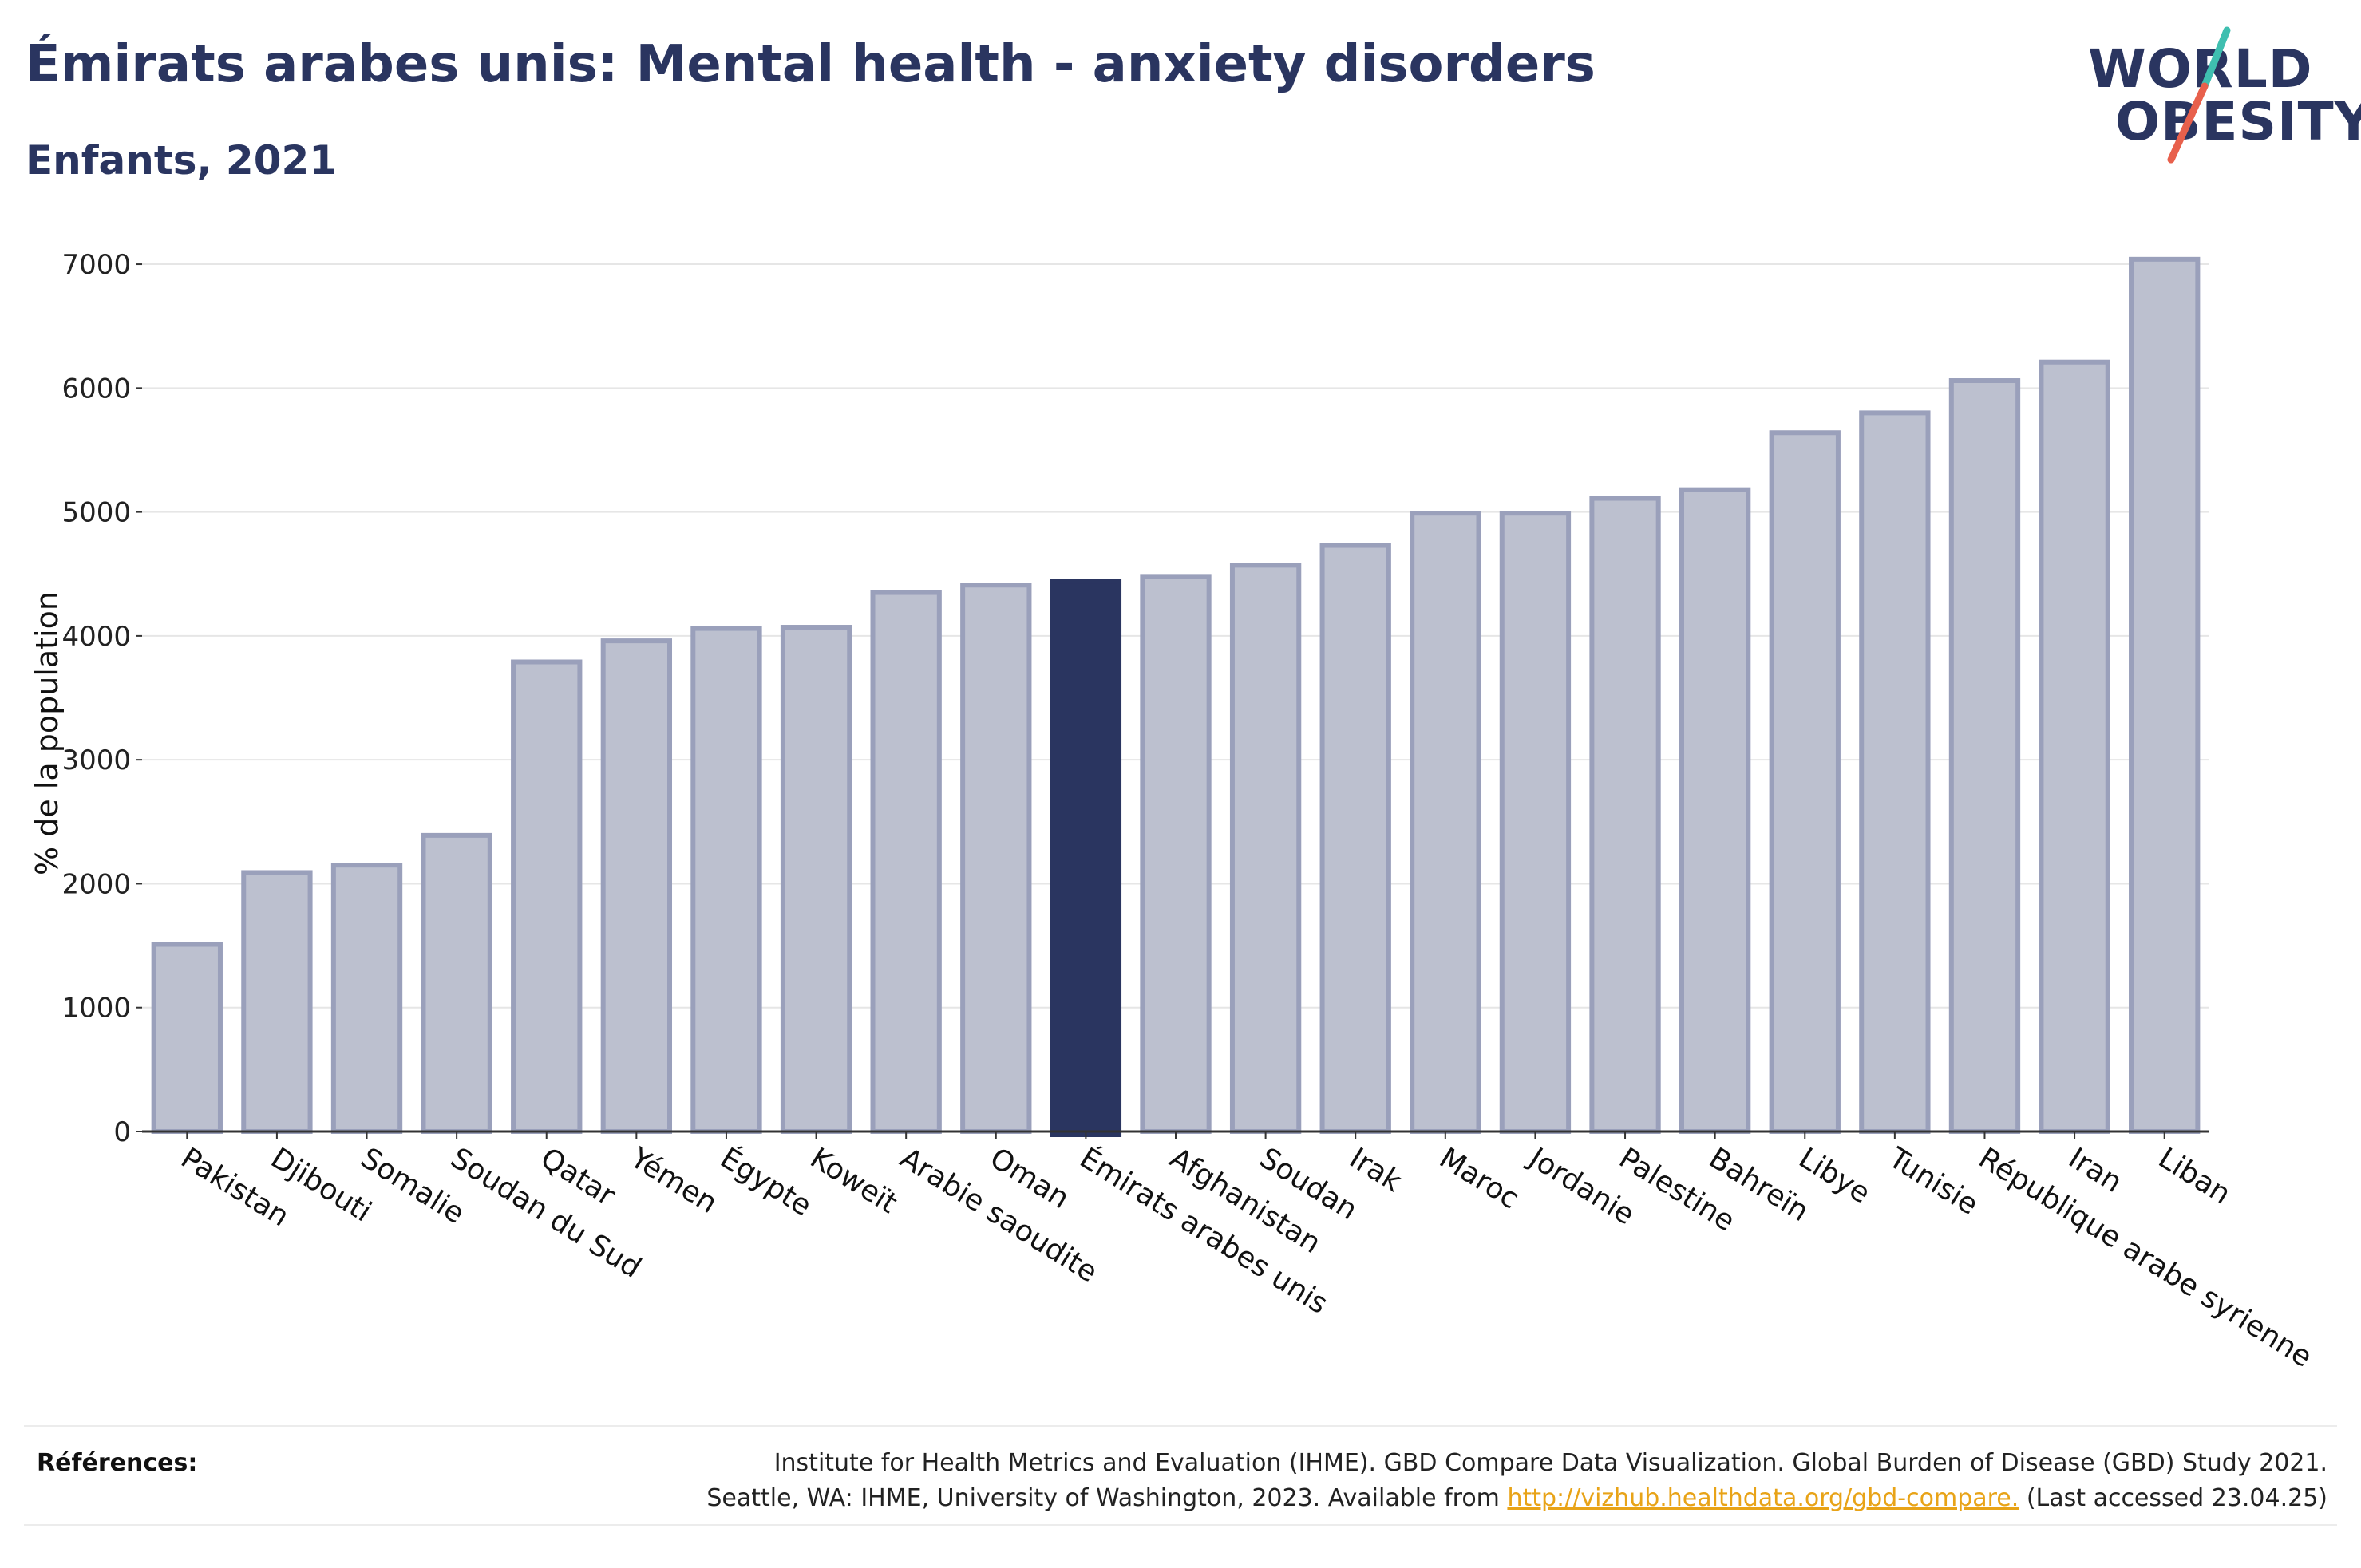 The width and height of the screenshot is (2361, 1568). I want to click on y-tick-label: 3000, so click(96, 760).